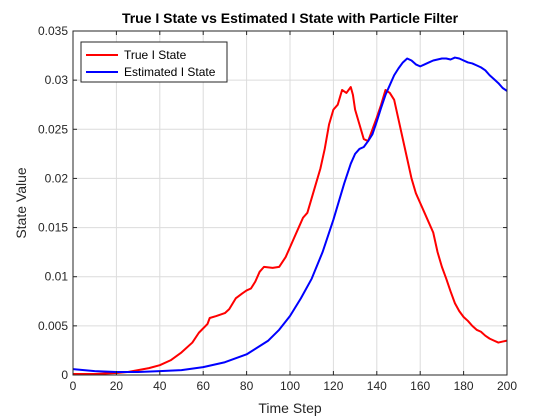  I want to click on y-tick-label: 0.01, so click(57, 277).